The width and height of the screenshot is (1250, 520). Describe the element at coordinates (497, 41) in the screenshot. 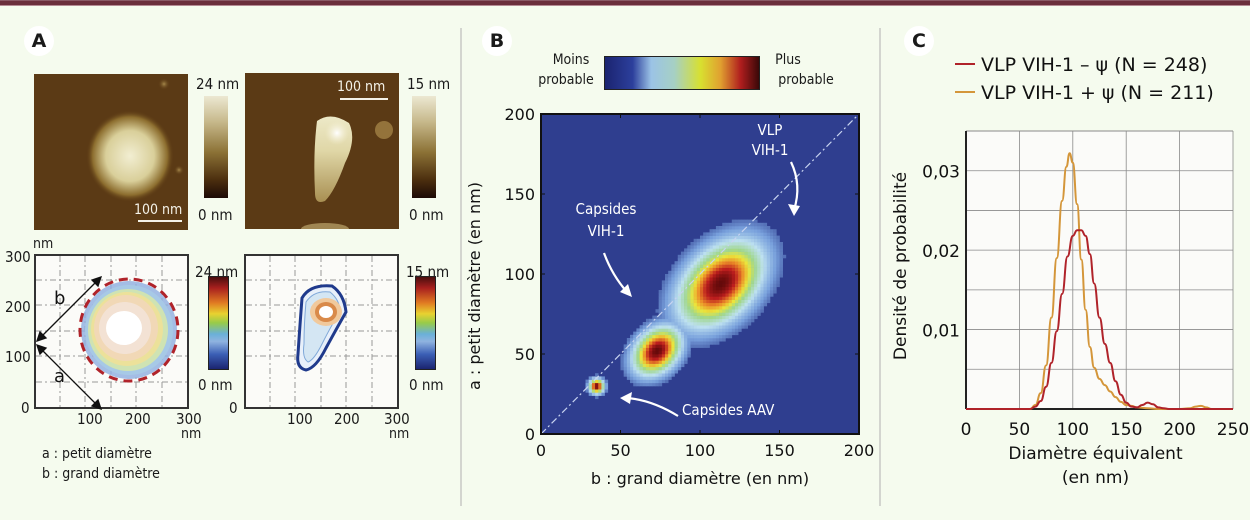

I see `panel-label-b: B` at that location.